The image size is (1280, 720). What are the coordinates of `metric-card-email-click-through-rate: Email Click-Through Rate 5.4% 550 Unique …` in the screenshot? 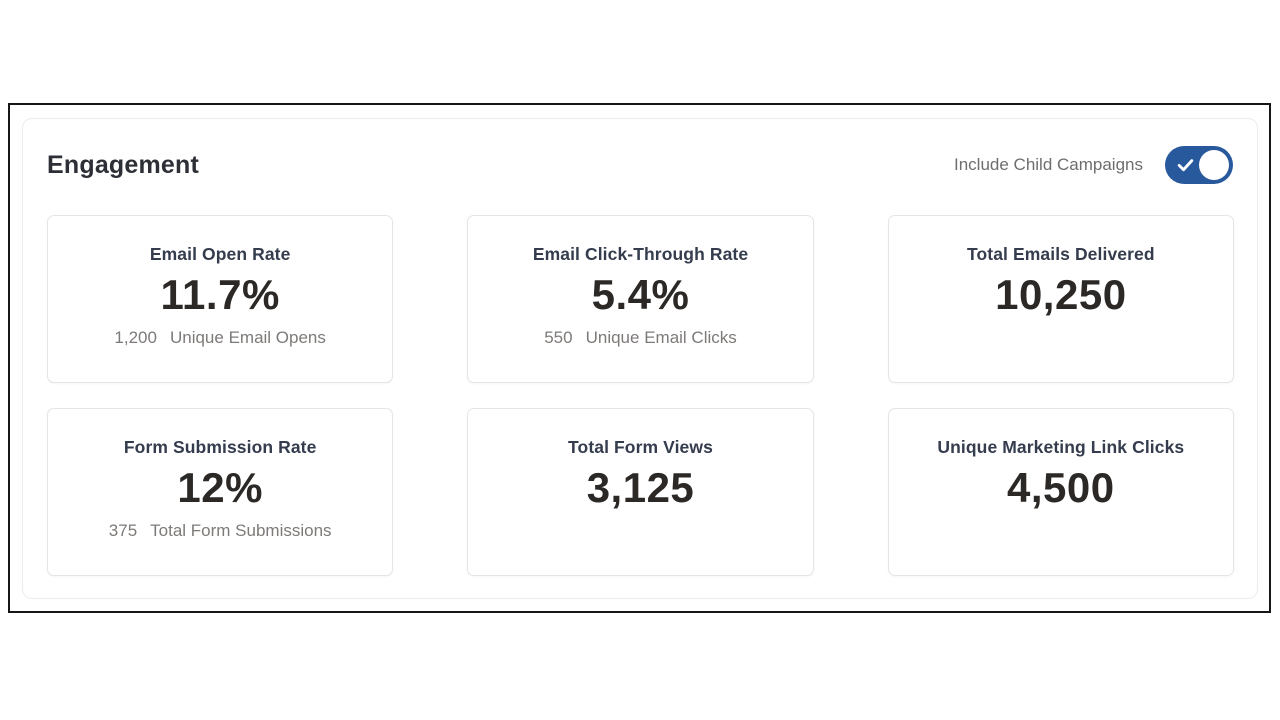 It's located at (640, 299).